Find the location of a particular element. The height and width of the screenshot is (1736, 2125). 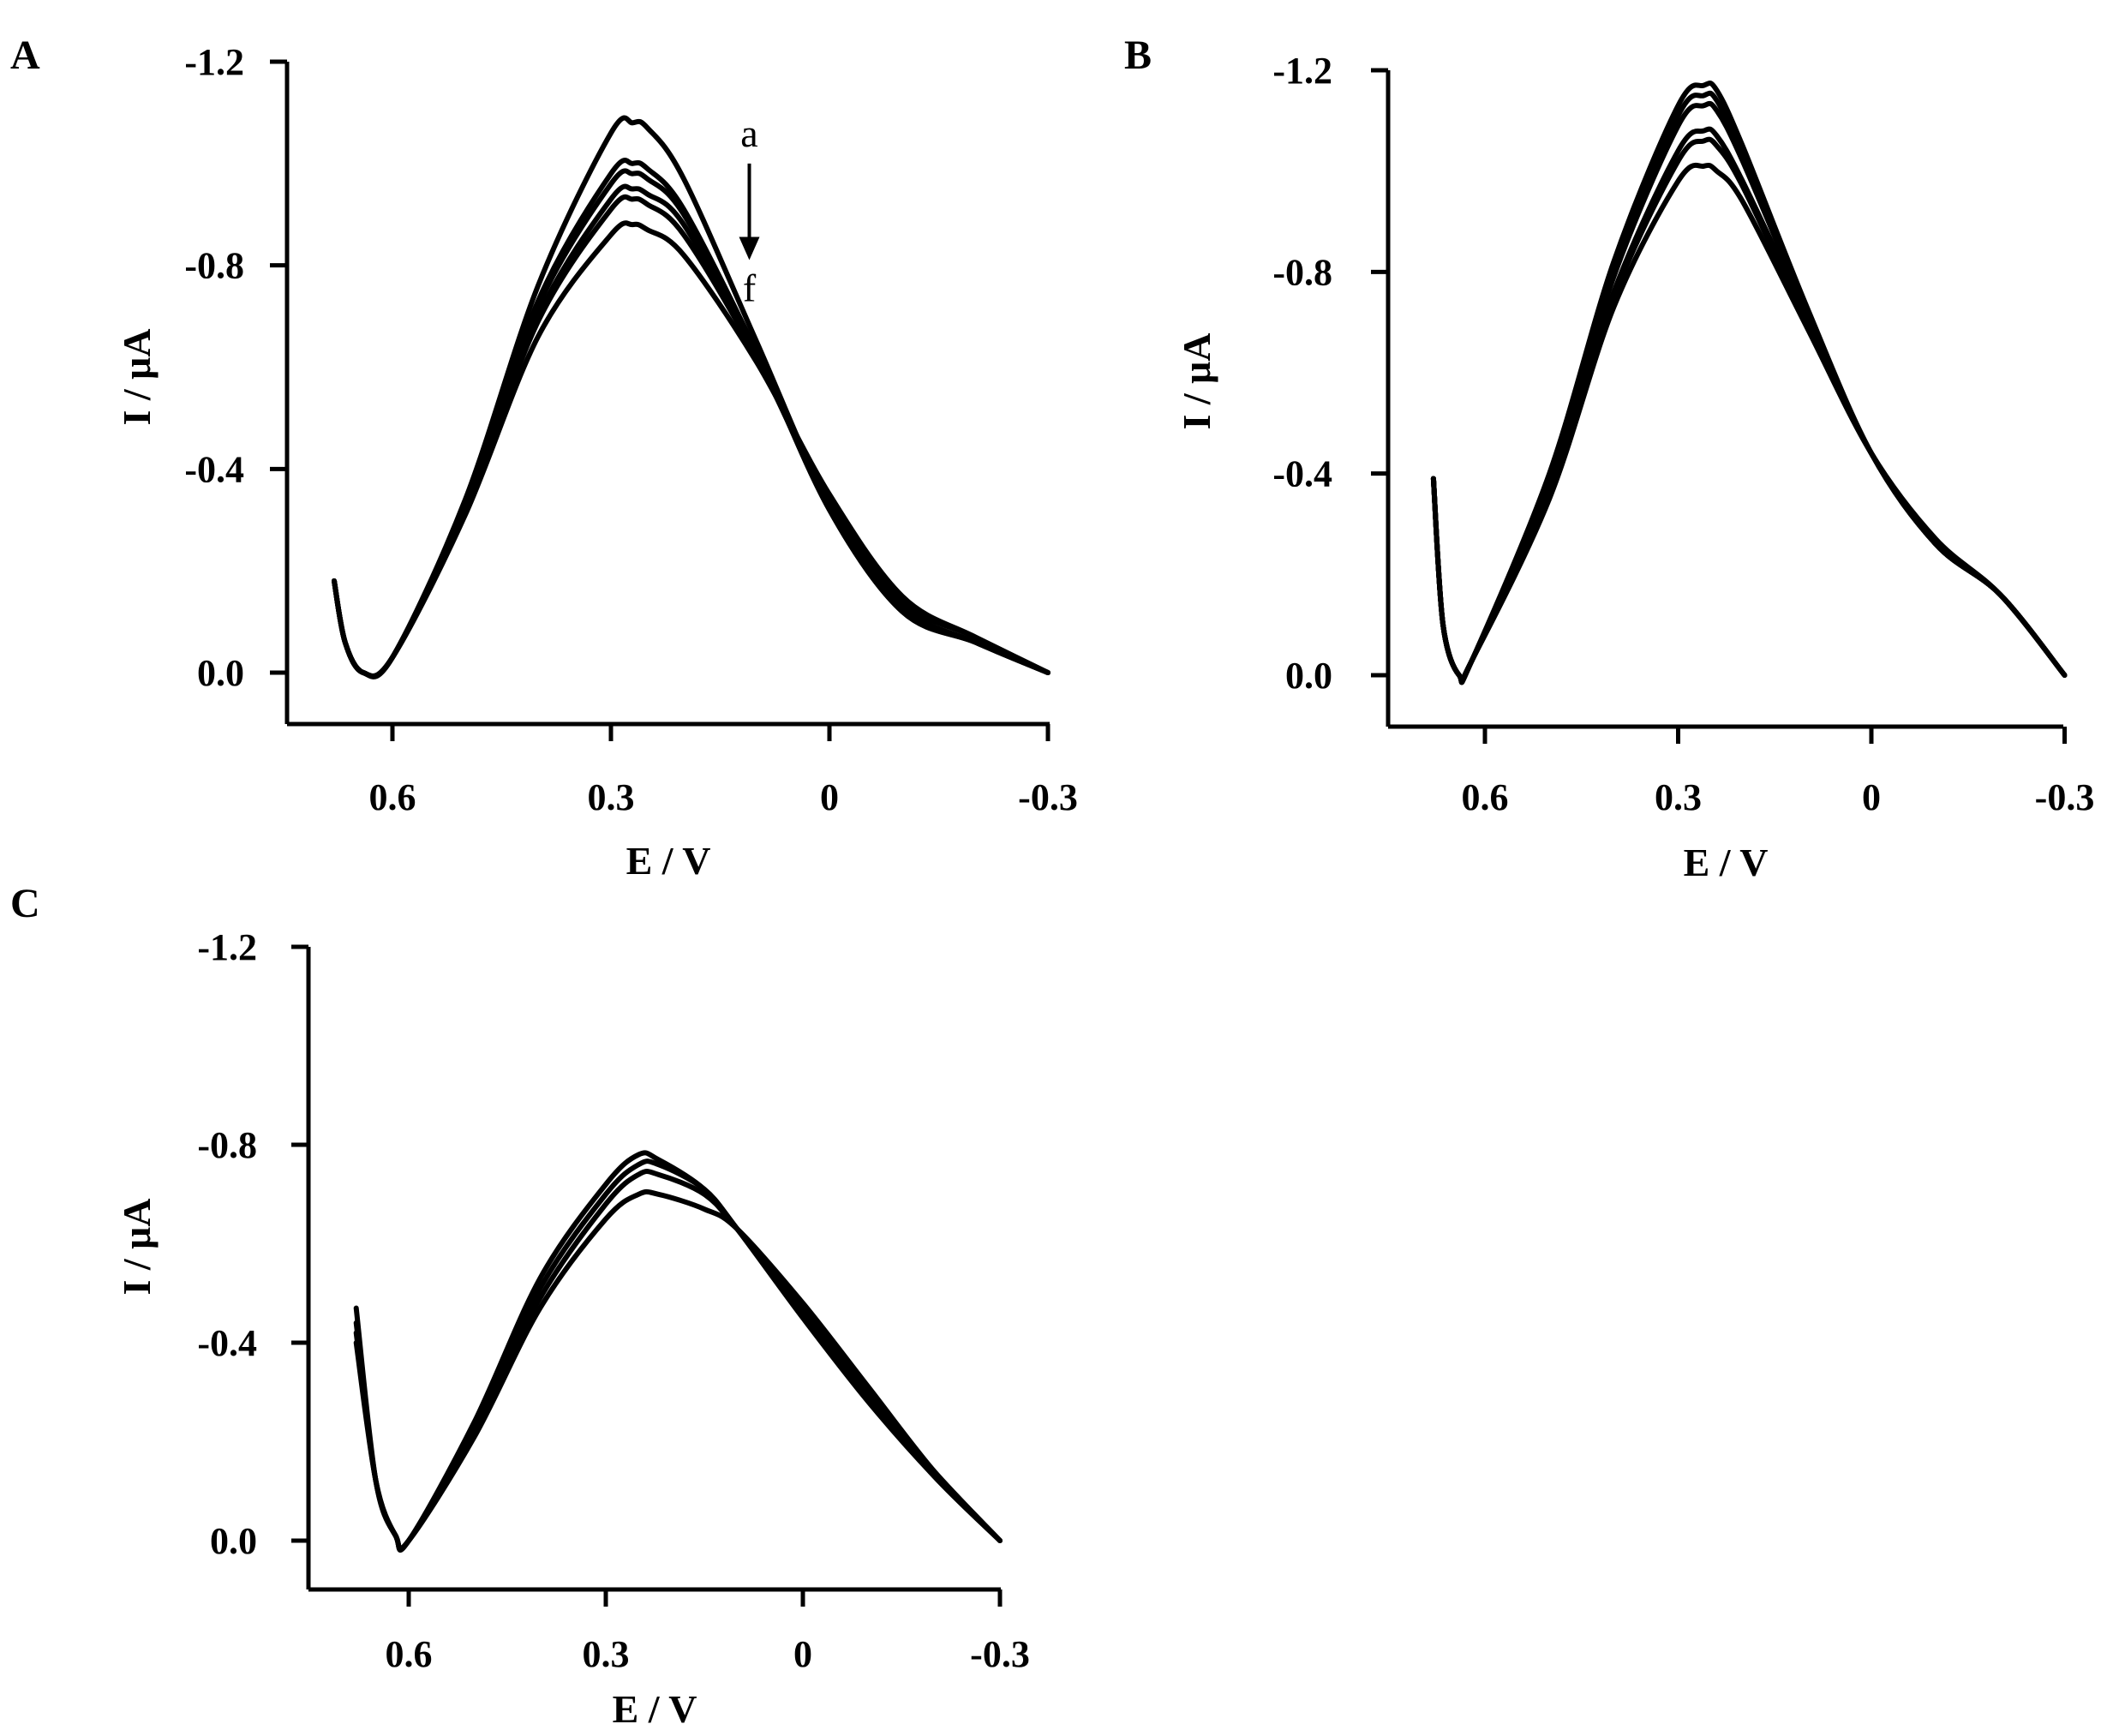

series-line-b is located at coordinates (678, 1355).